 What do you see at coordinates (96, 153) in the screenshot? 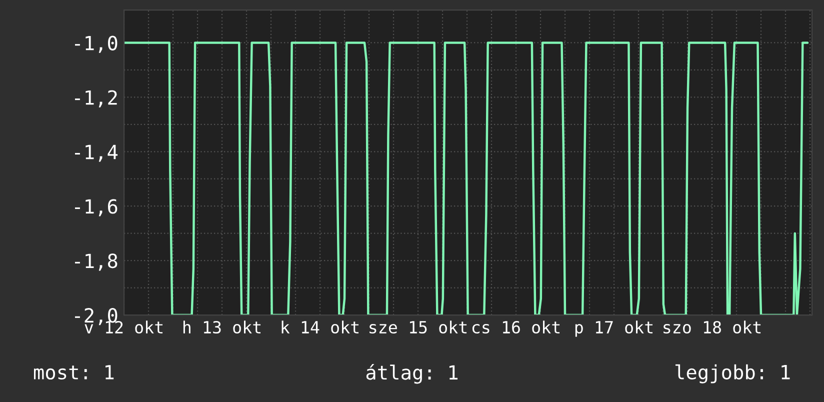
I see `y-tick-label: -1,4` at bounding box center [96, 153].